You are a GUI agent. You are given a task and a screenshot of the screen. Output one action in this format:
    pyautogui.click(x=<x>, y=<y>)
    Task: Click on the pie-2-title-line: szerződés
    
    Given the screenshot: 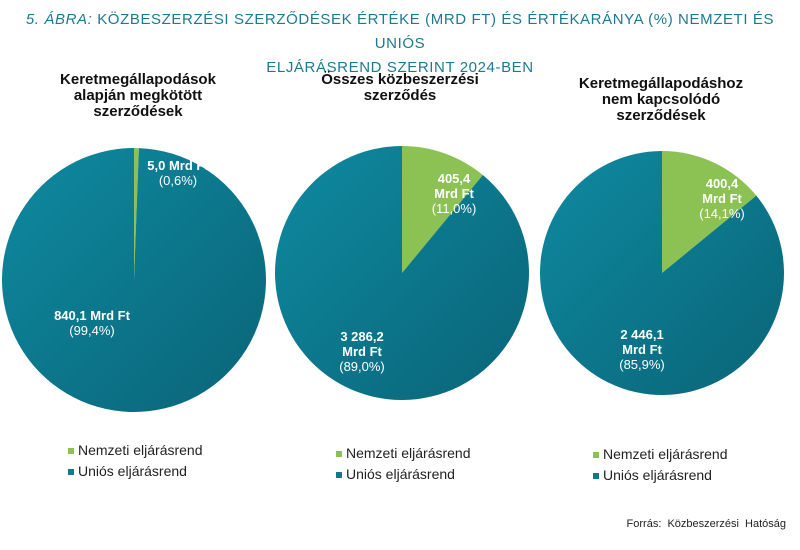 What is the action you would take?
    pyautogui.click(x=400, y=95)
    